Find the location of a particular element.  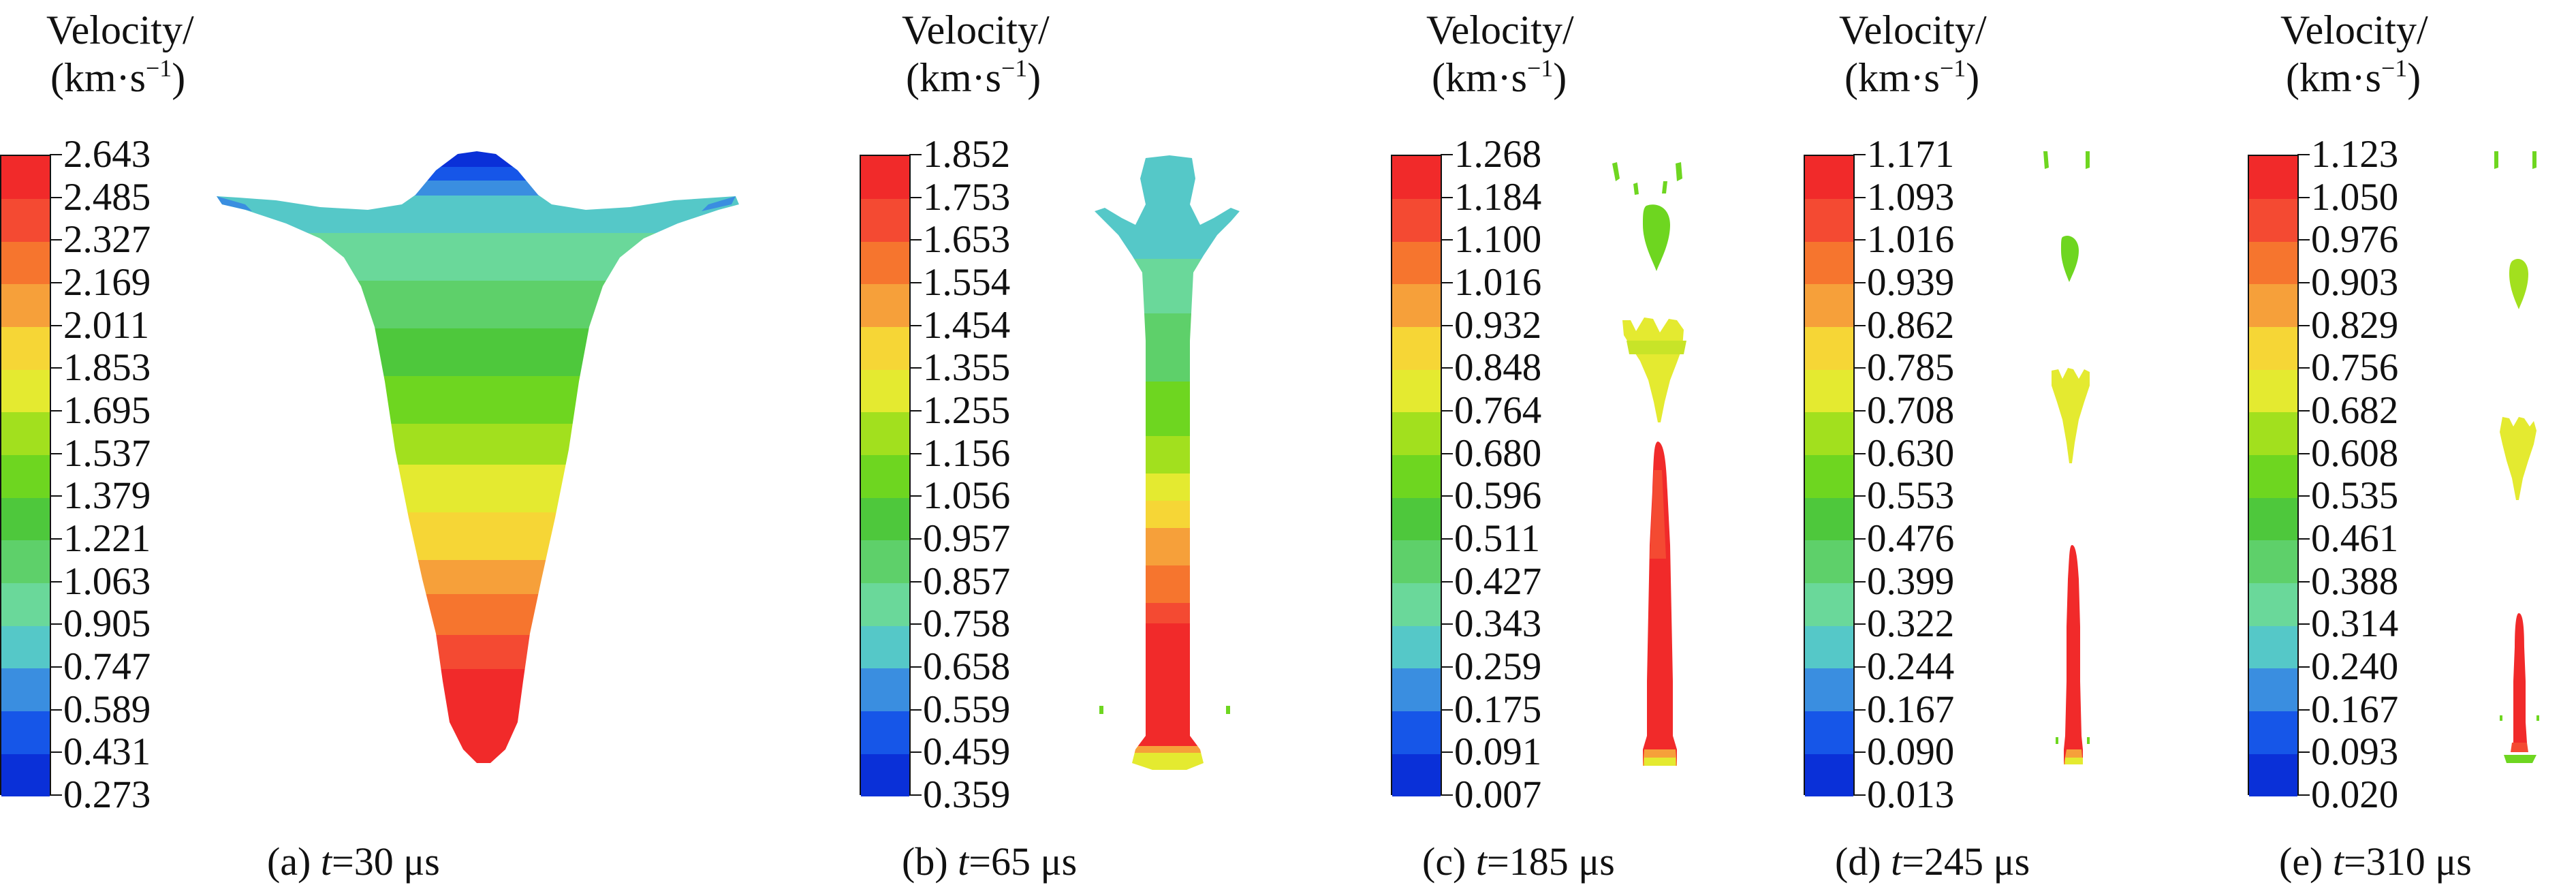

colorbar-tick-label: 1.063 is located at coordinates (107, 581).